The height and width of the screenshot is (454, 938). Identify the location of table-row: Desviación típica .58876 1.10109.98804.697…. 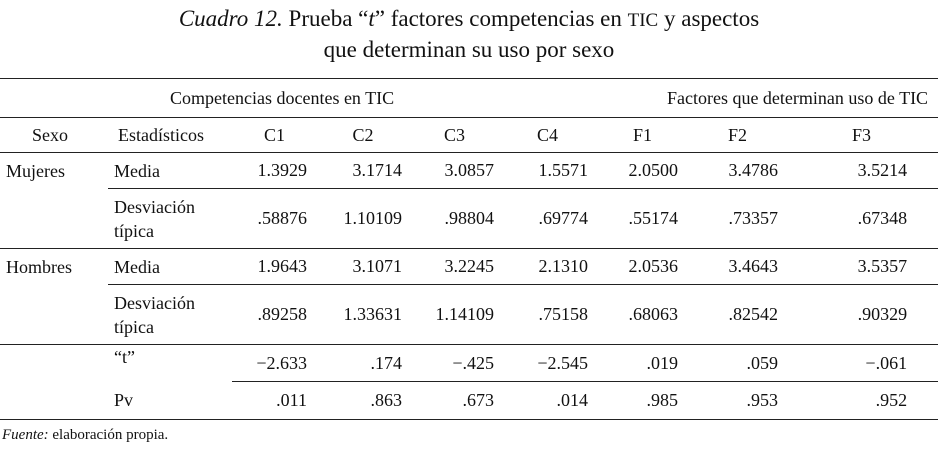
(469, 218).